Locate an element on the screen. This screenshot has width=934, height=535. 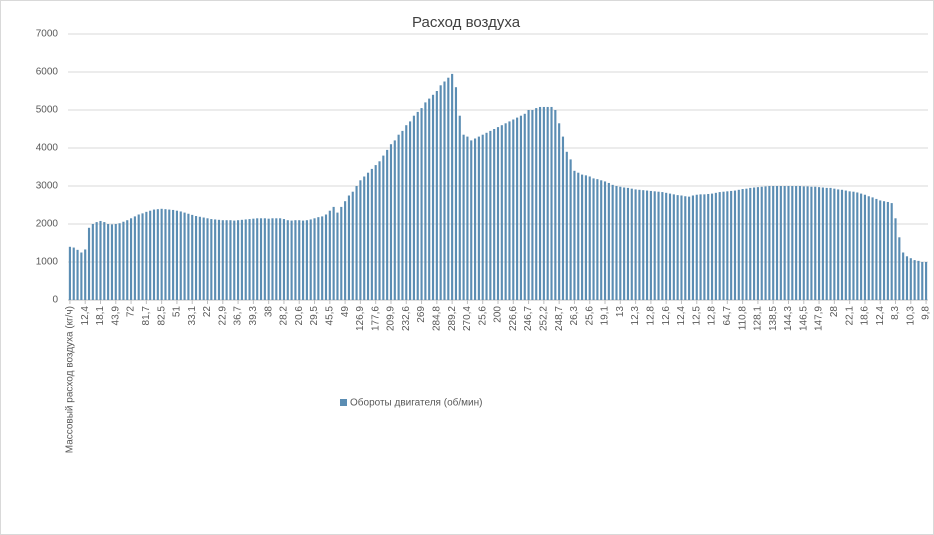
x-tick-label: 146,5 is located at coordinates (803, 318).